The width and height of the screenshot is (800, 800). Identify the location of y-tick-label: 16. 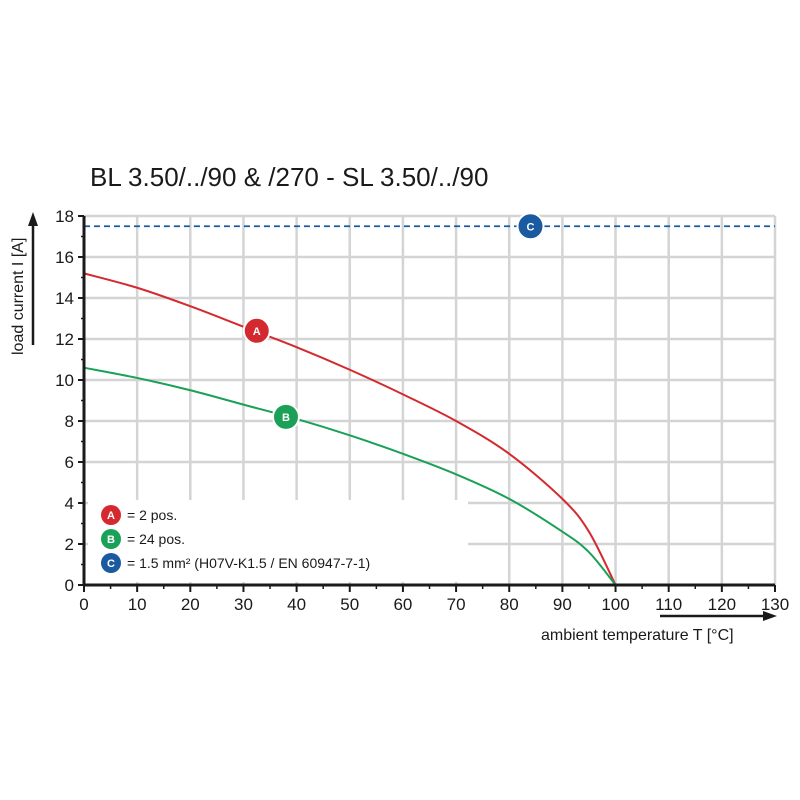
(64, 257).